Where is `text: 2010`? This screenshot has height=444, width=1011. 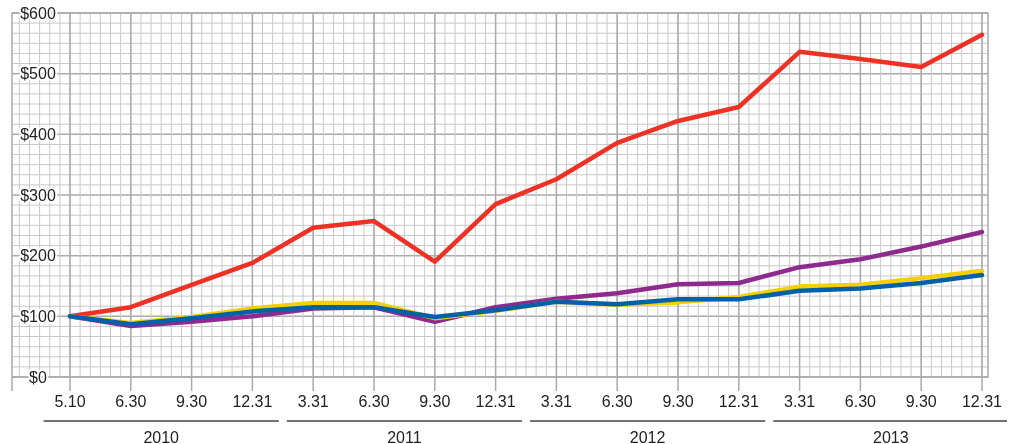
text: 2010 is located at coordinates (161, 436).